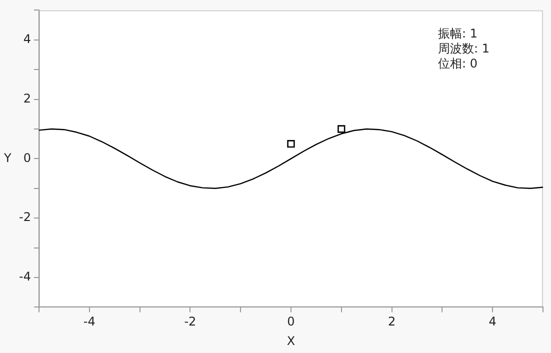 This screenshot has width=551, height=353. What do you see at coordinates (458, 33) in the screenshot?
I see `annotation: 振幅: 1` at bounding box center [458, 33].